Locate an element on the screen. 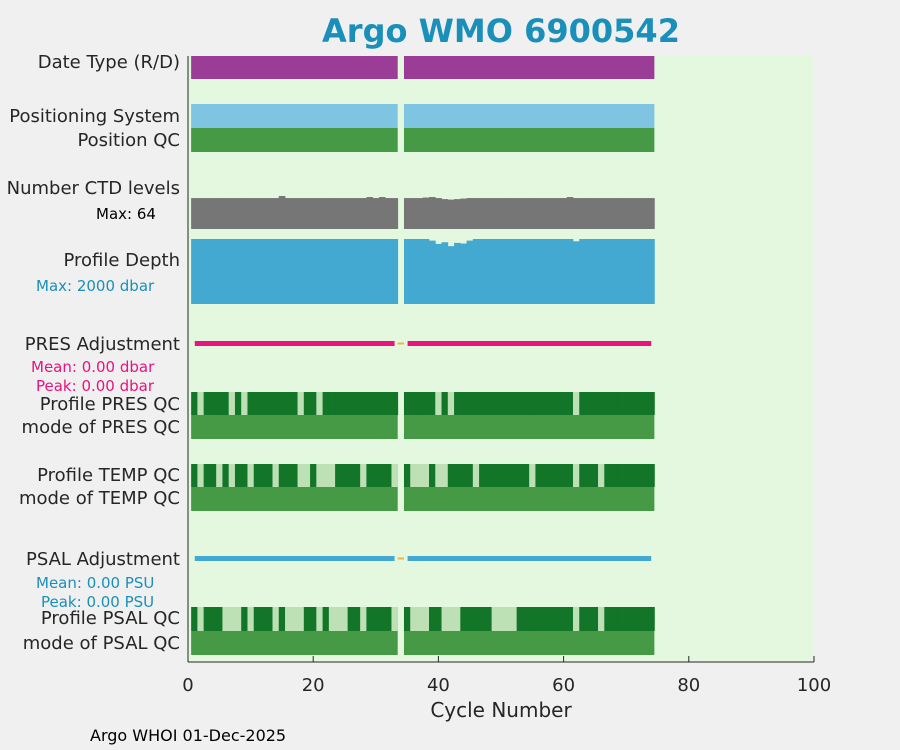 The image size is (900, 750). label-profile-depth: Profile Depth is located at coordinates (121, 260).